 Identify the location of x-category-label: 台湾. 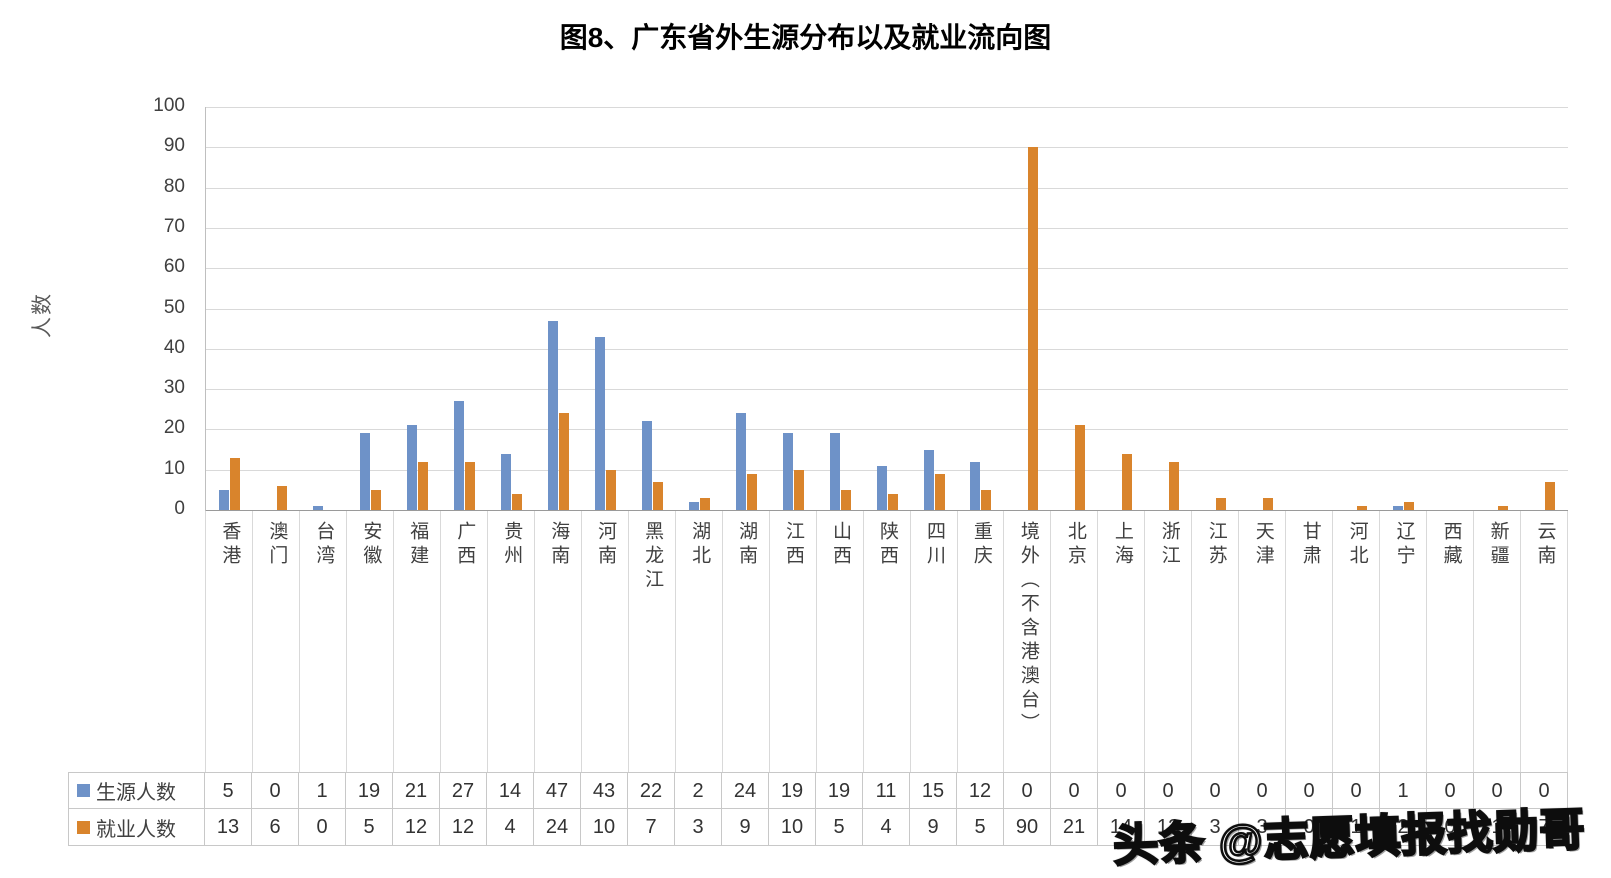
(324, 545).